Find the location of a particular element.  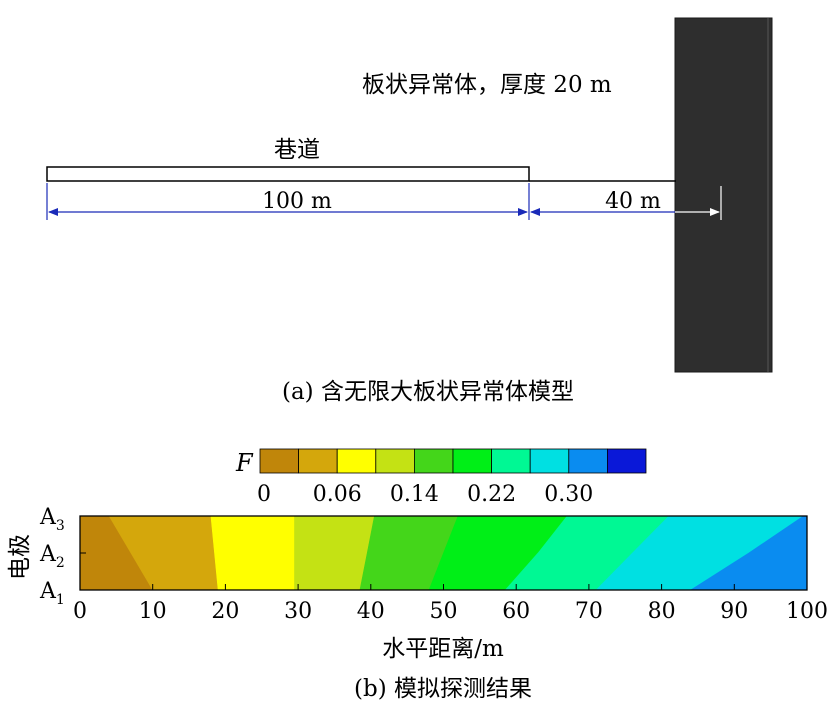

x-tick-label: 50 is located at coordinates (444, 611).